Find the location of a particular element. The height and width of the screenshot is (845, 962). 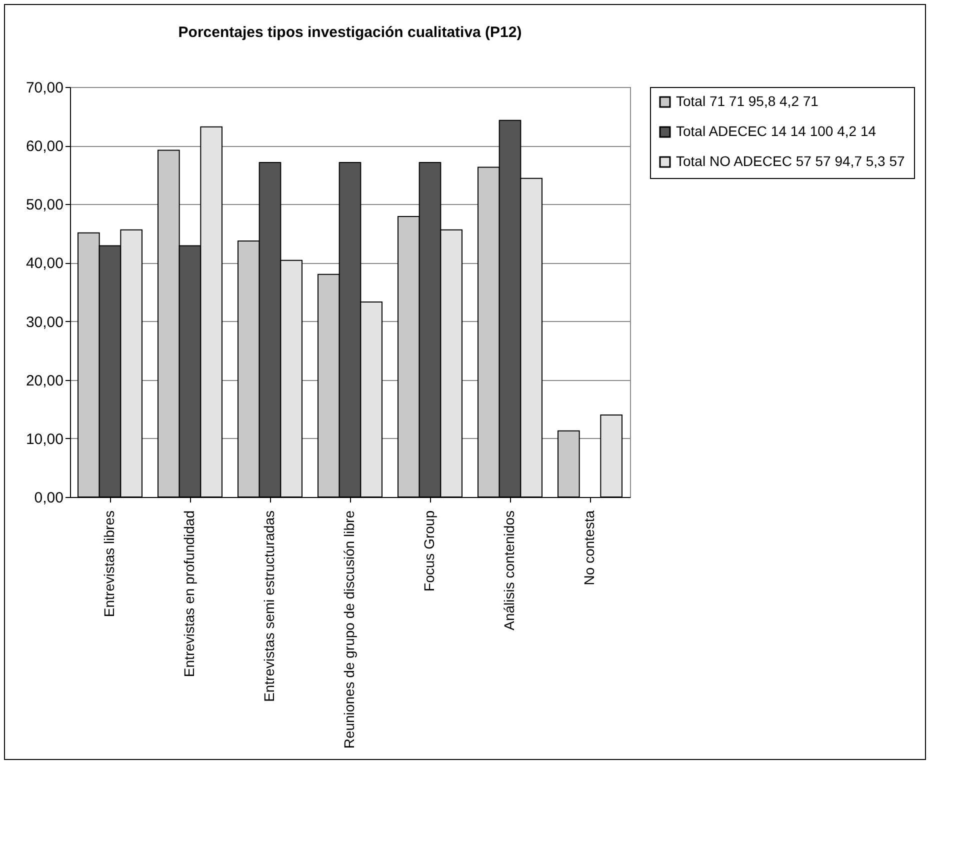

legend-label: Total 71 71 95,8 4,2 71 is located at coordinates (747, 101).